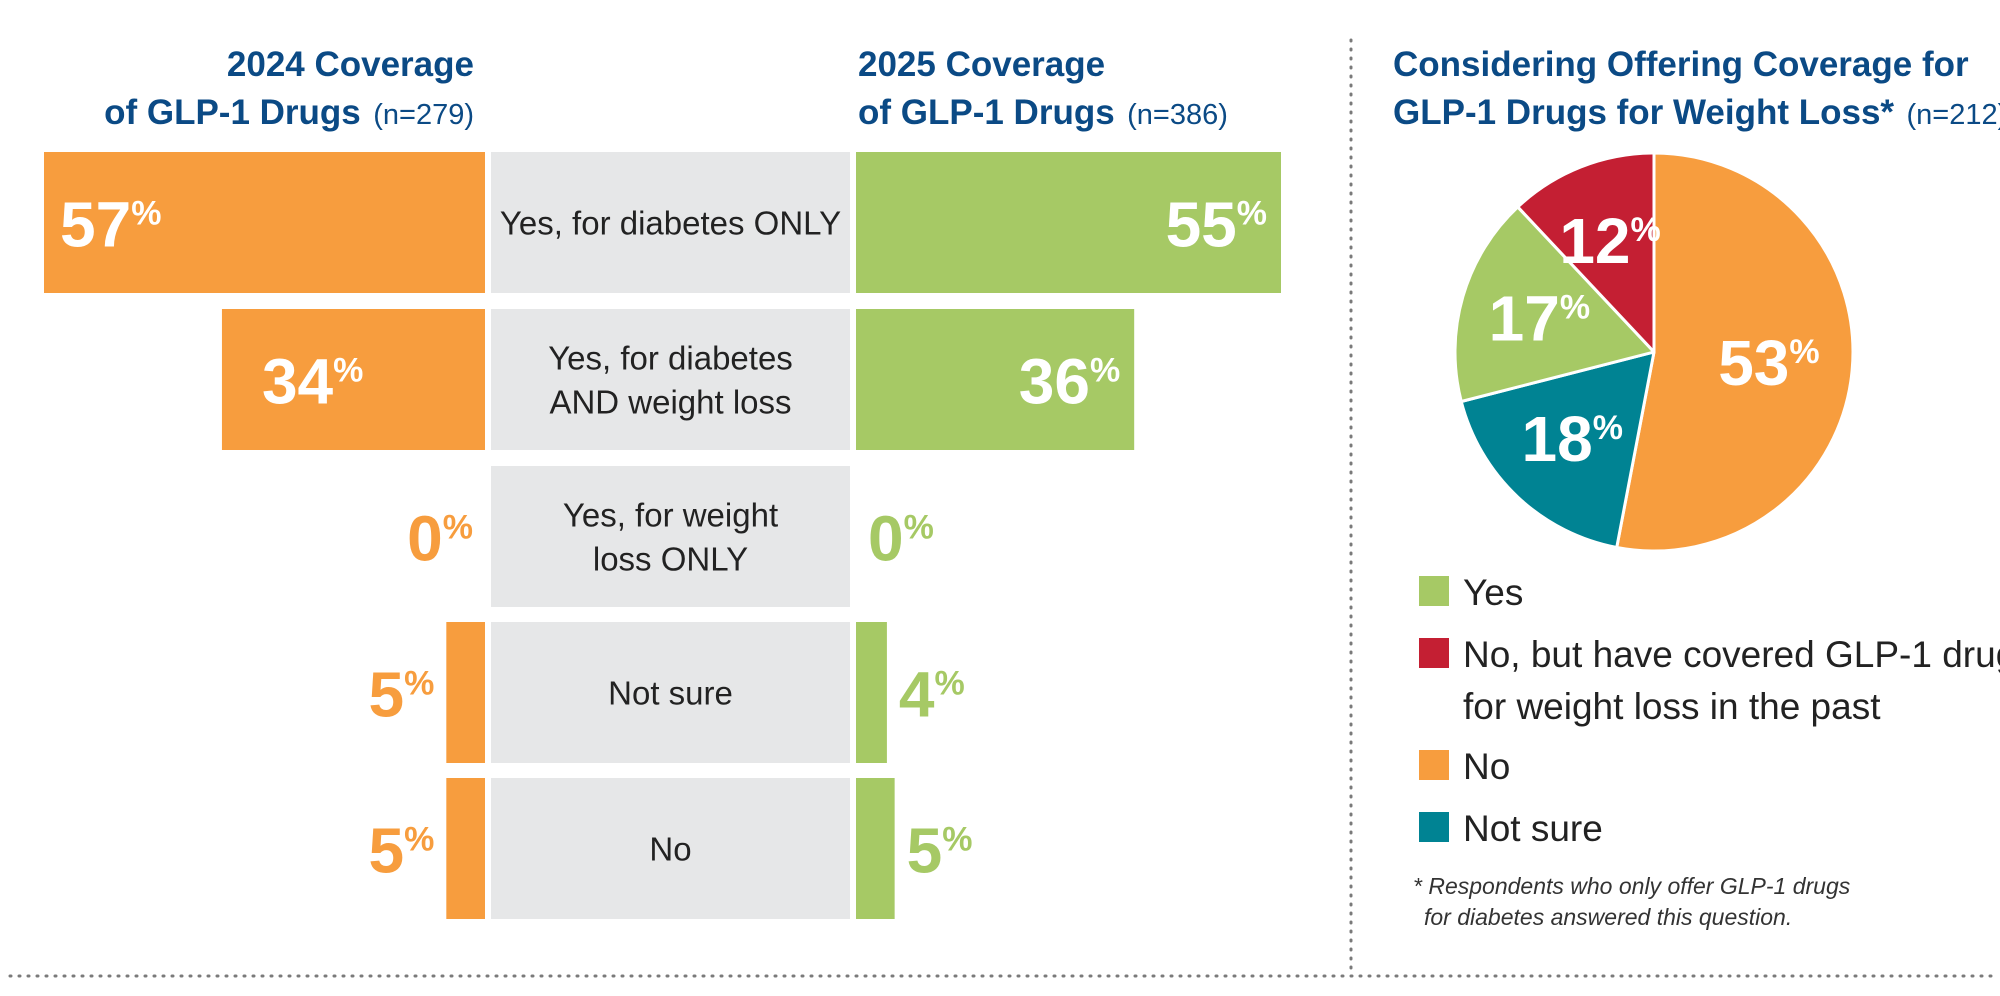 The height and width of the screenshot is (996, 2000). I want to click on legend-label: No, so click(1486, 766).